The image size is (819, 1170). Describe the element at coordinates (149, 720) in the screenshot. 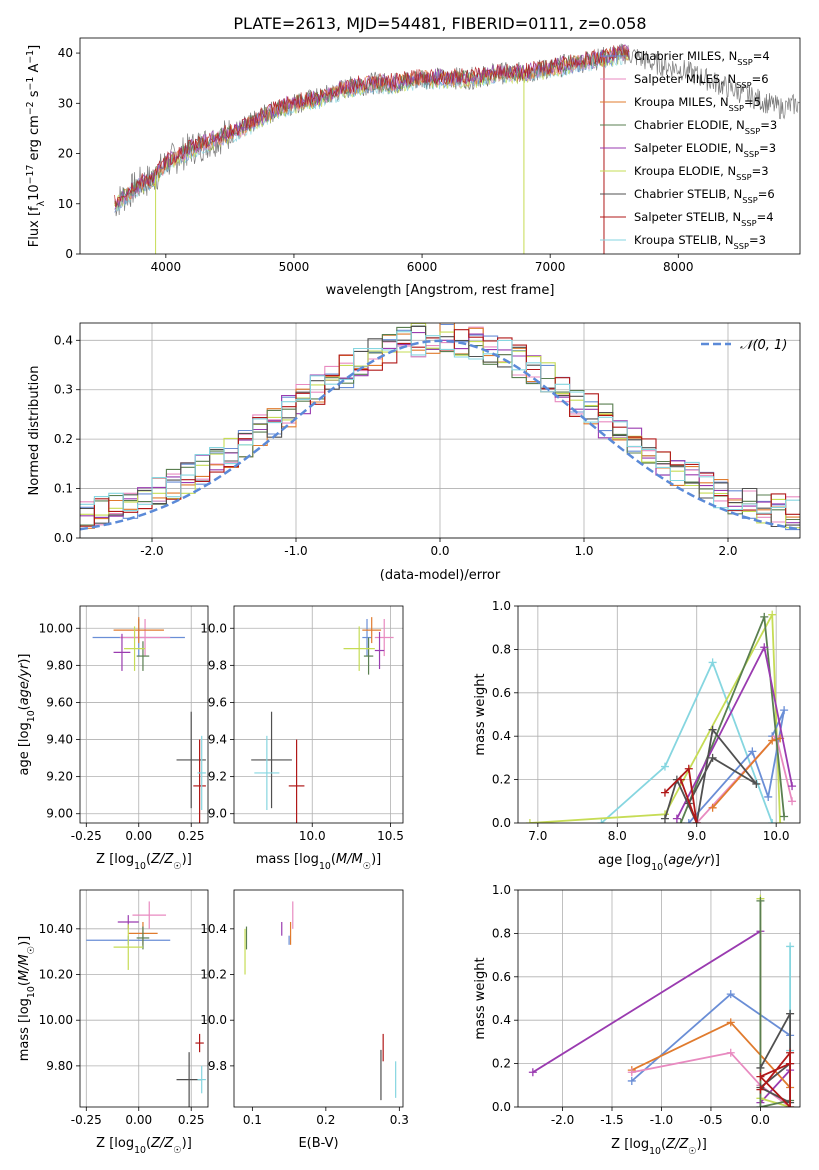

I see `z-age-plot-area` at that location.